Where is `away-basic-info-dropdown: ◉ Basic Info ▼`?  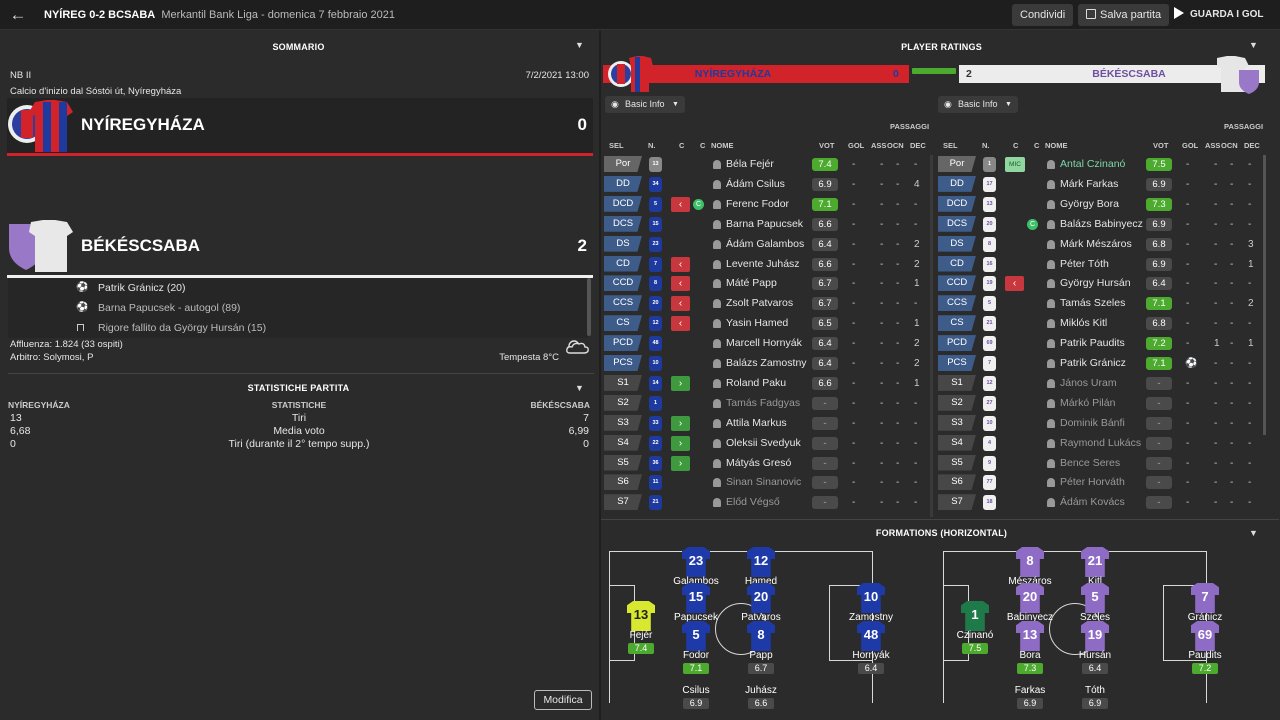 away-basic-info-dropdown: ◉ Basic Info ▼ is located at coordinates (978, 104).